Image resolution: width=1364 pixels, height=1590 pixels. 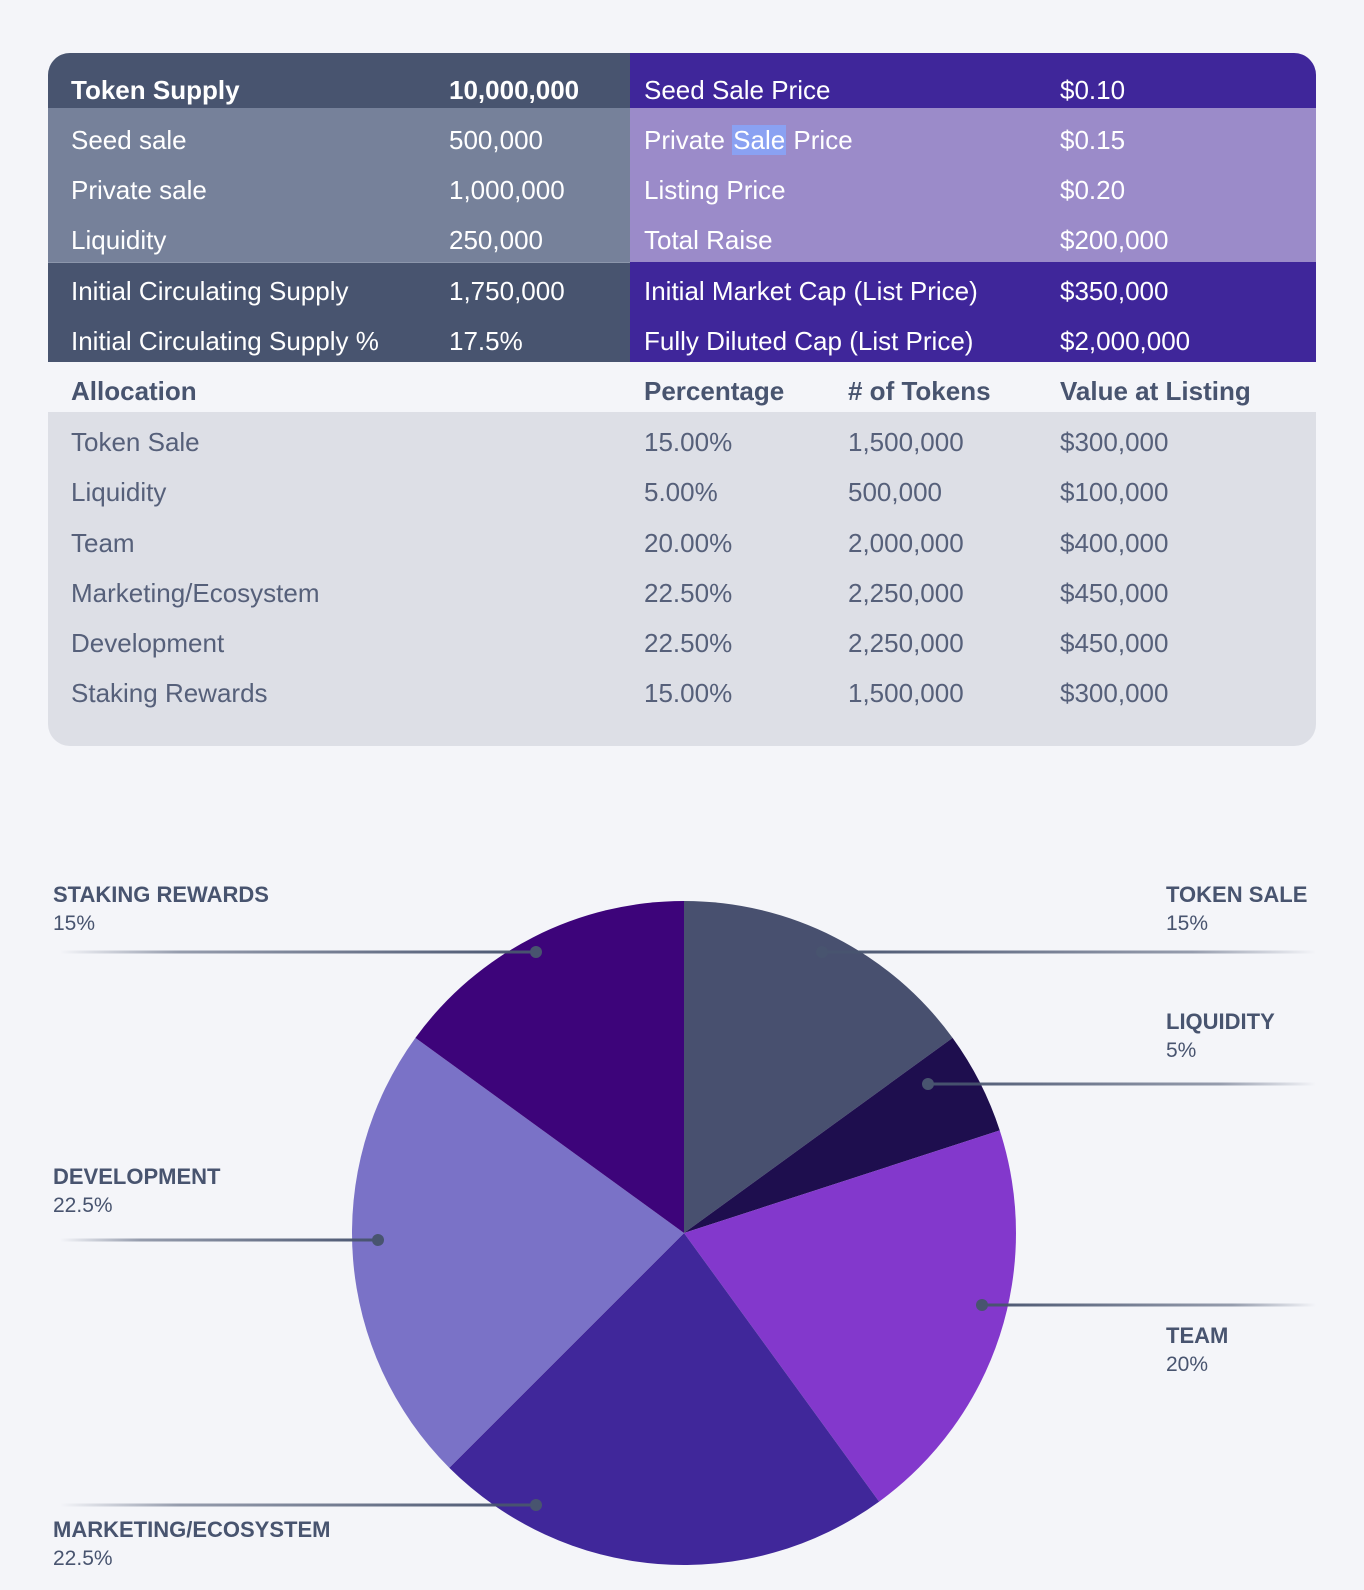 I want to click on private-price-value: $0.15, so click(x=1093, y=140).